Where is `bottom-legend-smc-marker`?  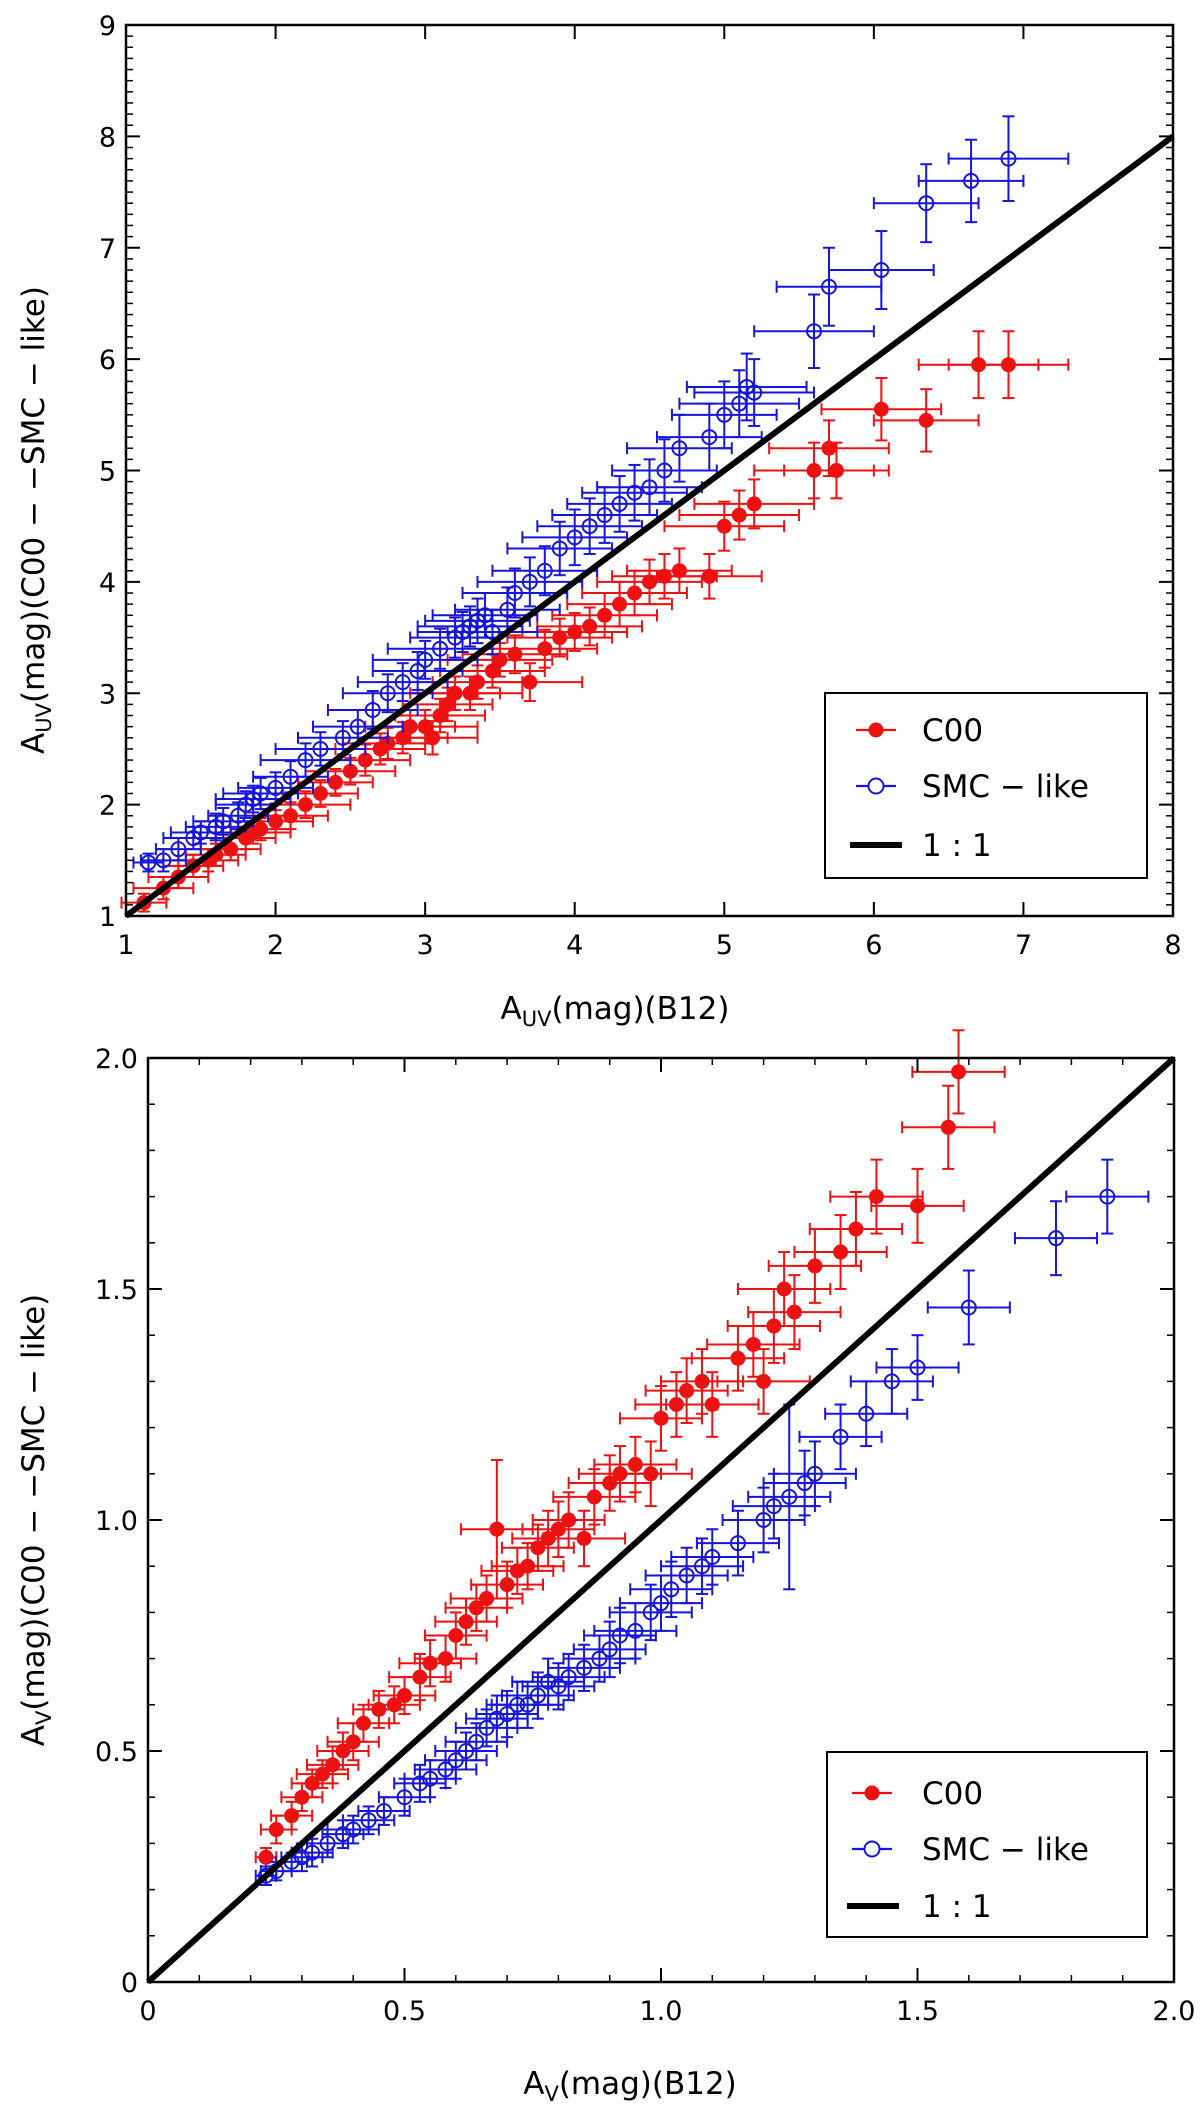
bottom-legend-smc-marker is located at coordinates (872, 1849).